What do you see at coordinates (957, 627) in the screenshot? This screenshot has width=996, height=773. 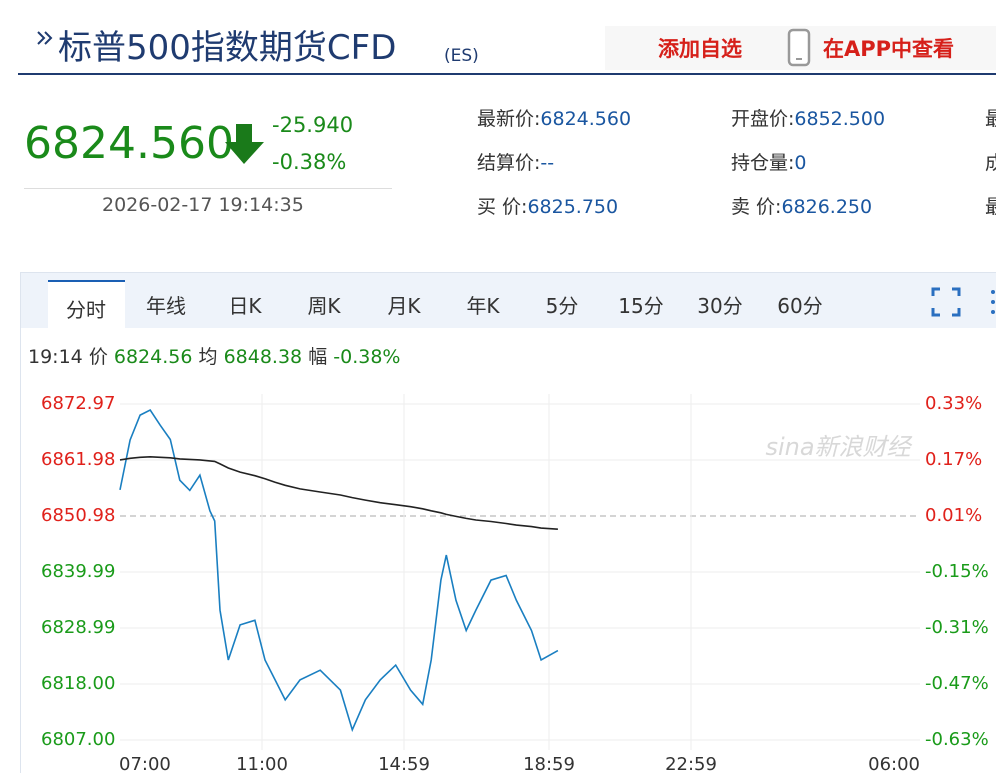 I see `y2-tick-label: -0.31%` at bounding box center [957, 627].